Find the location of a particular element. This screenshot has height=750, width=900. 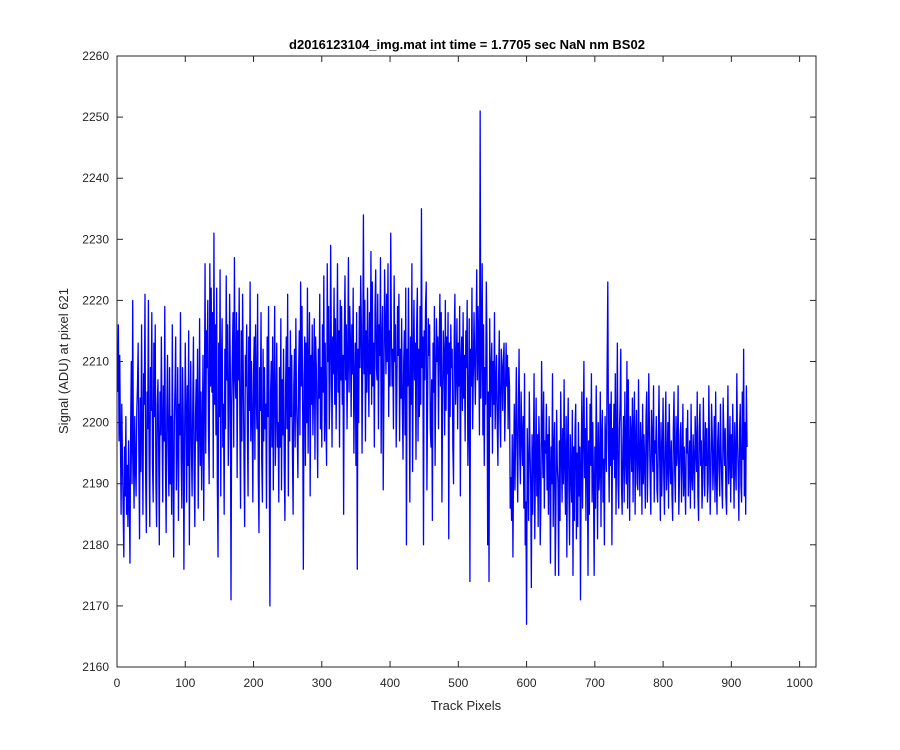

y-tick-label: 2190 is located at coordinates (95, 484).